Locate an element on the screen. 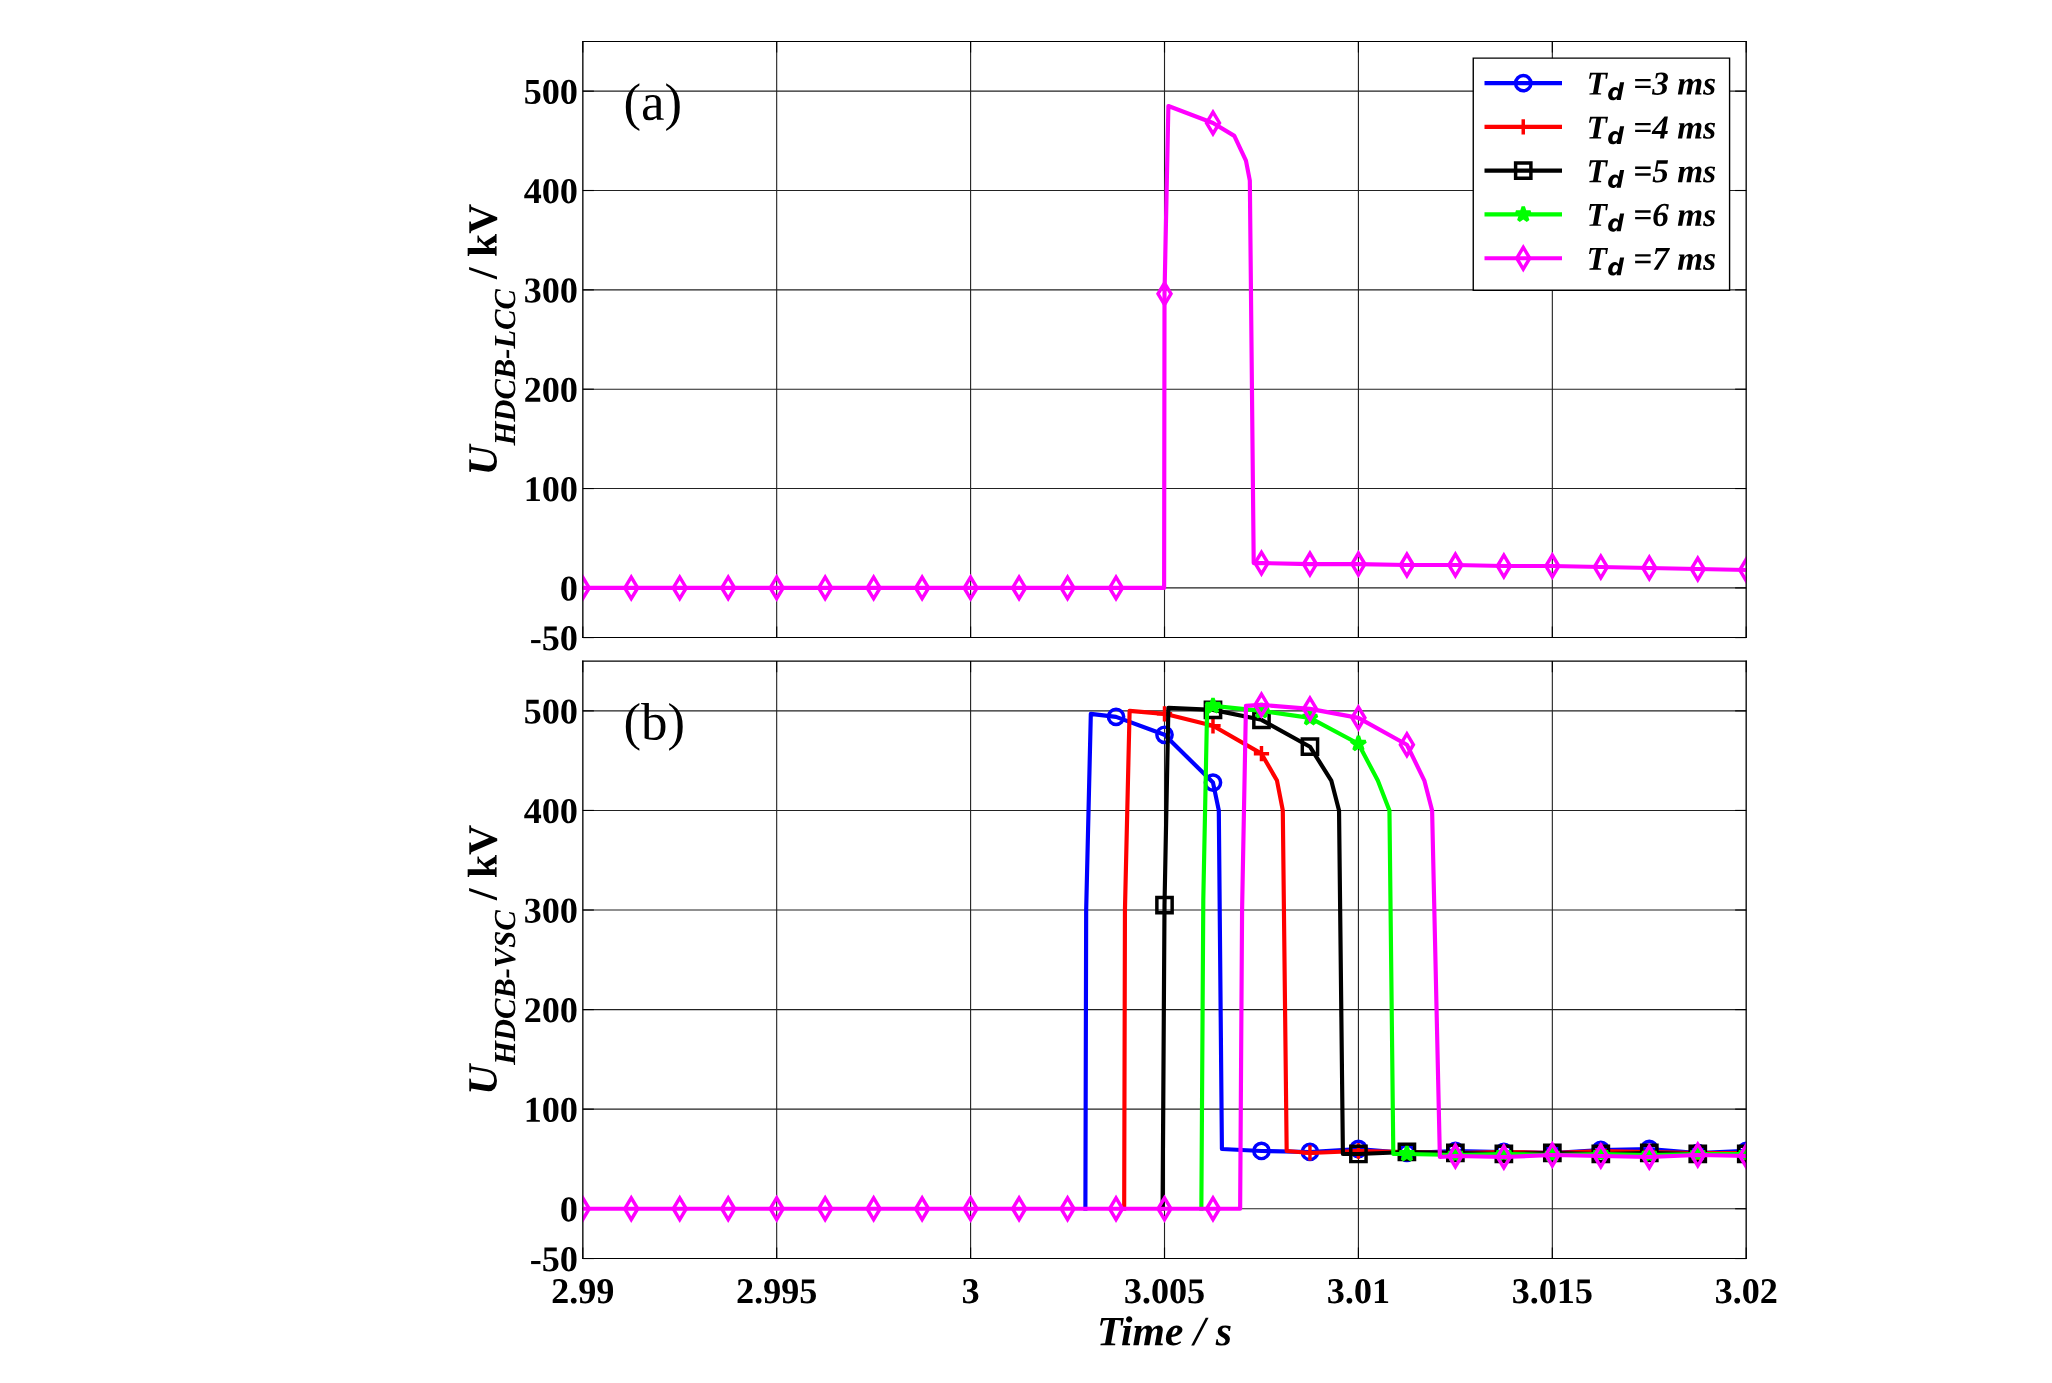 The width and height of the screenshot is (2052, 1383). y-axis-title: UHDCB-VSC / kV is located at coordinates (491, 958).